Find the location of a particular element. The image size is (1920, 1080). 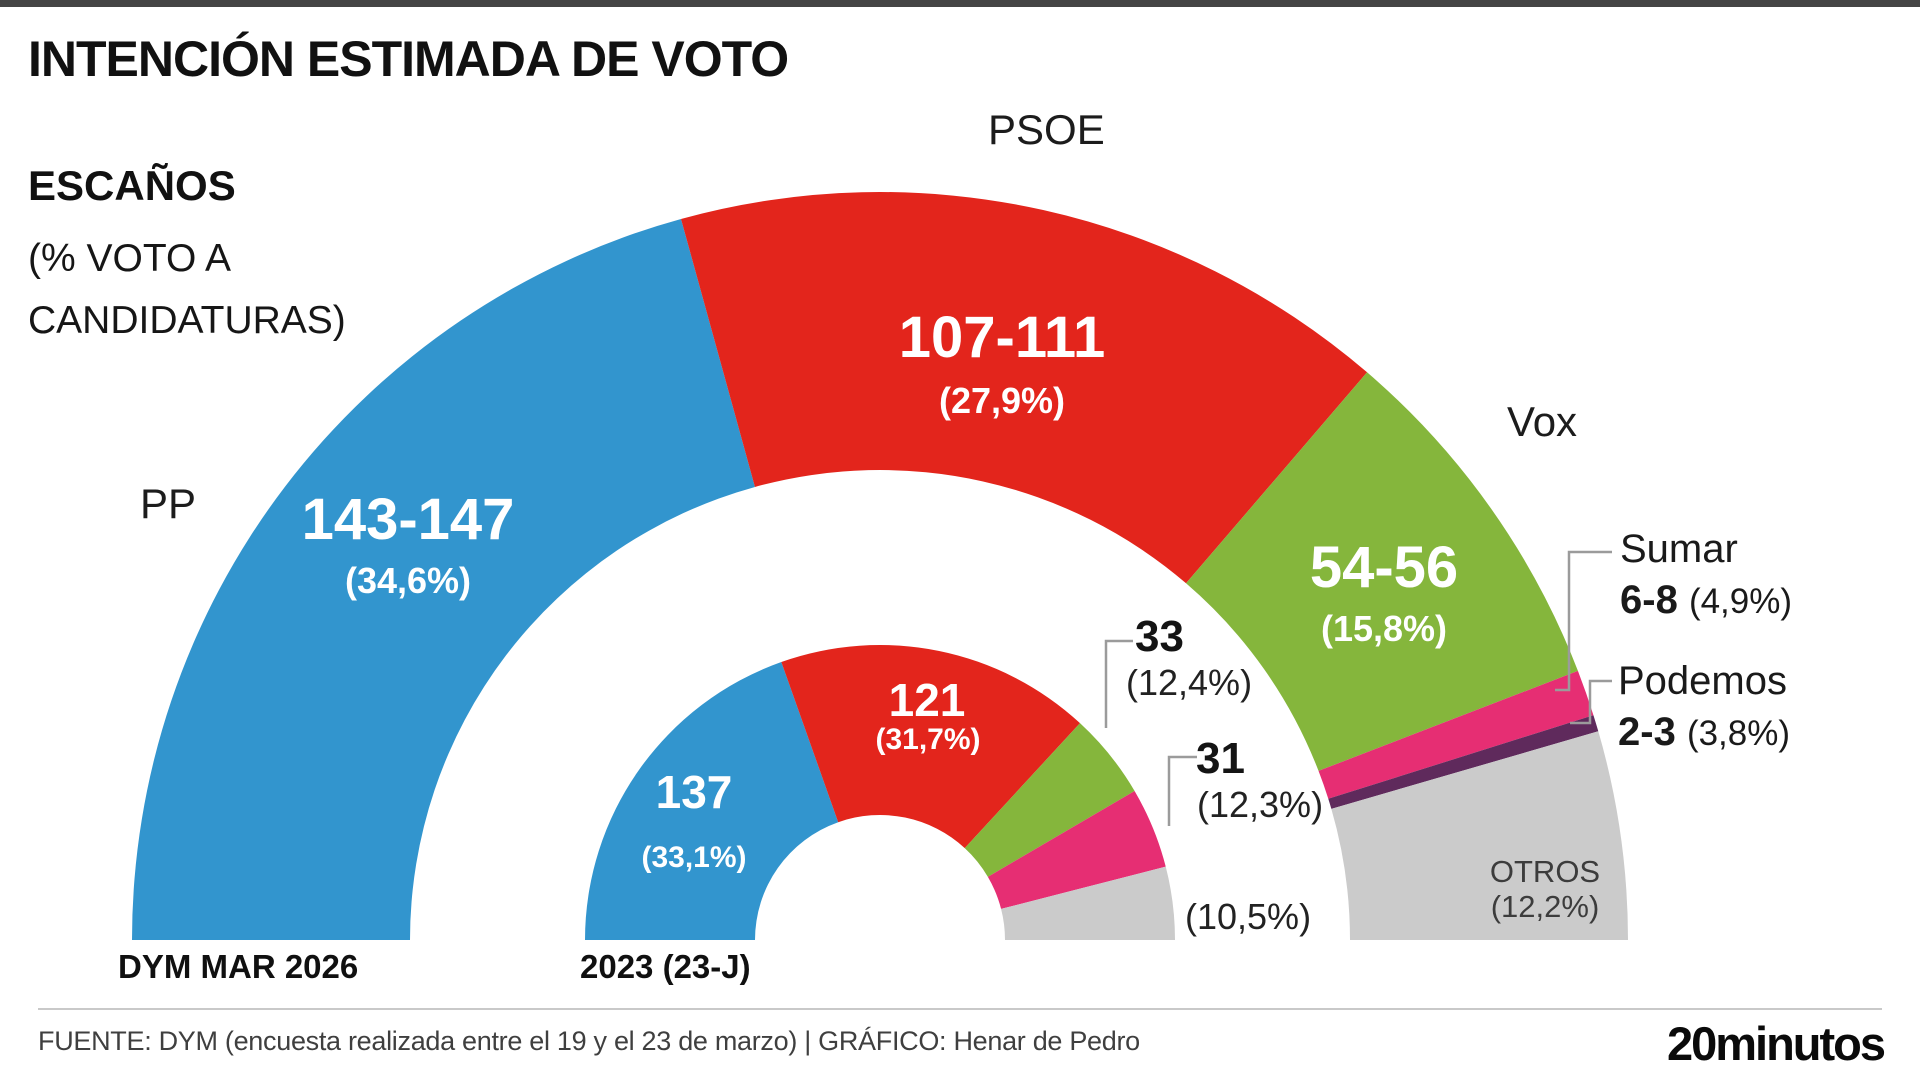

segment-inner-otros is located at coordinates (1088, 903).